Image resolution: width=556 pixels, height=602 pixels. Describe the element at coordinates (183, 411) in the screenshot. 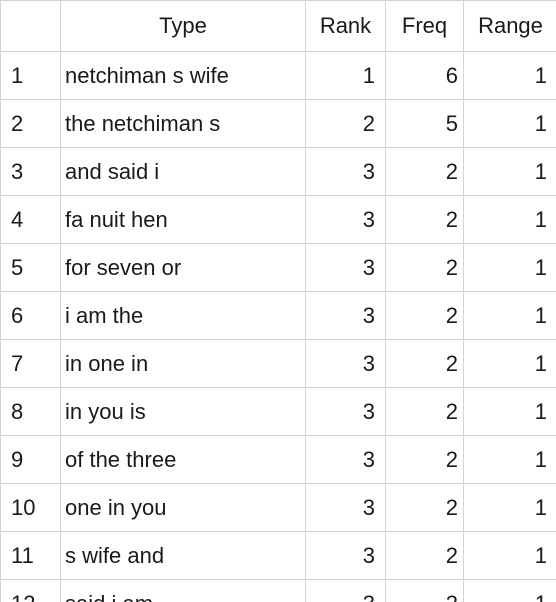

I see `type-cell: in you is` at that location.